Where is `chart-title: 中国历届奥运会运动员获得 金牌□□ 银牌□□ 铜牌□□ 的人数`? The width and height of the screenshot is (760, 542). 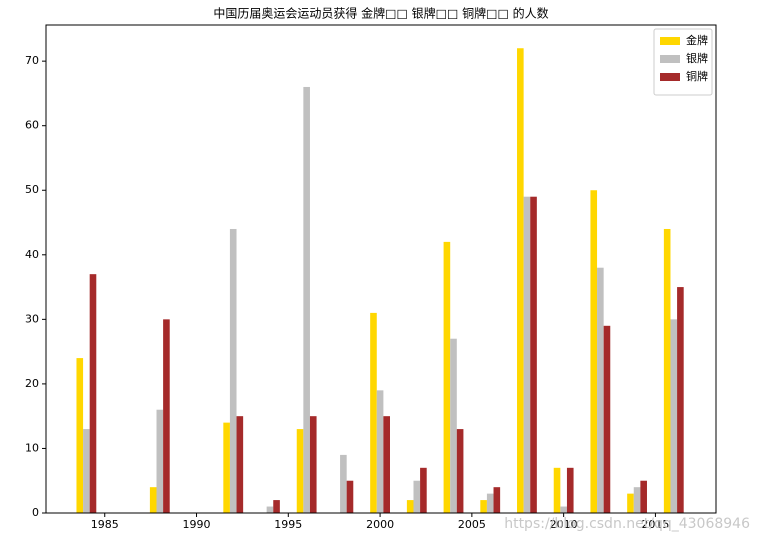
chart-title: 中国历届奥运会运动员获得 金牌□□ 银牌□□ 铜牌□□ 的人数 is located at coordinates (380, 13).